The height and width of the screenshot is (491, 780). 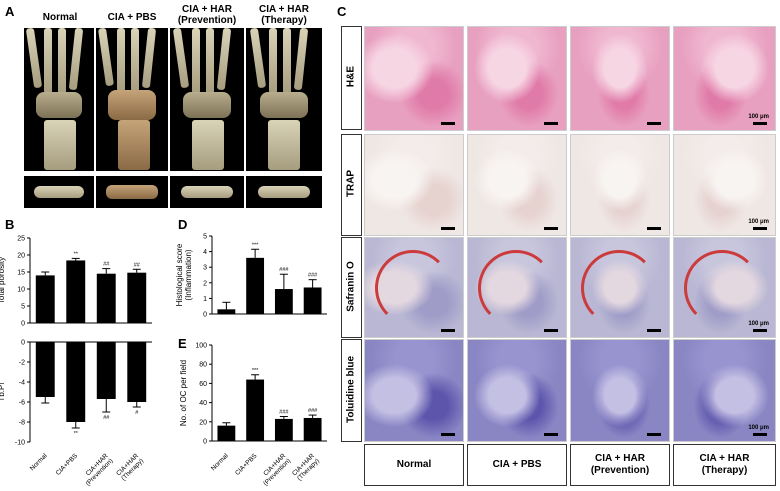 I want to click on panel-a-col-header-prevention: CIA + HAR (Prevention), so click(x=207, y=15).